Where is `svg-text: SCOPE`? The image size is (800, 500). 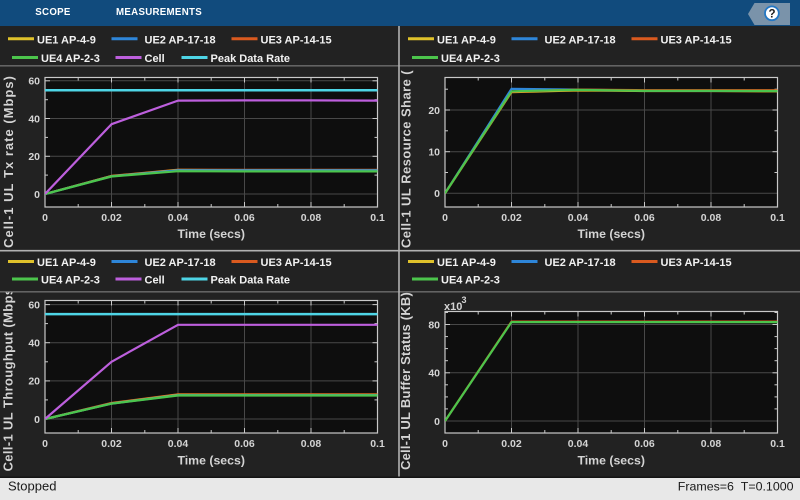 svg-text: SCOPE is located at coordinates (53, 12).